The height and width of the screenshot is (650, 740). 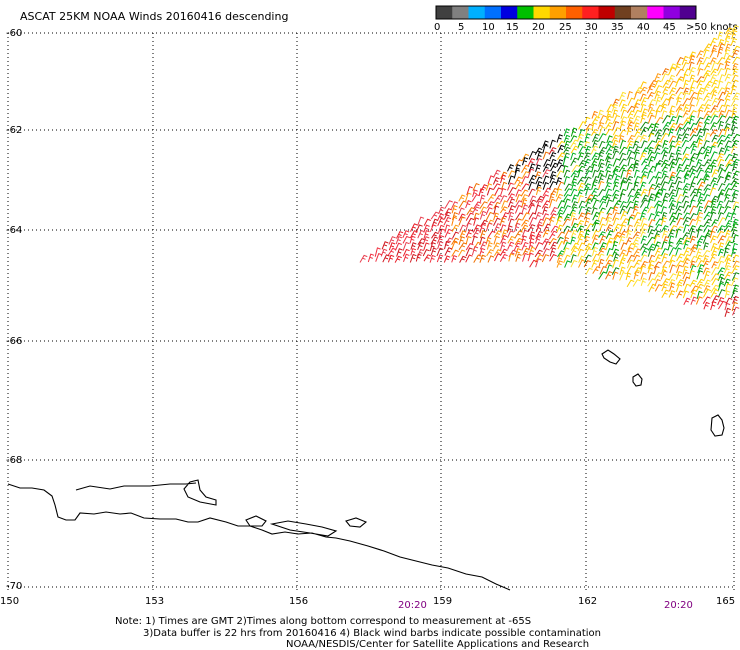 What do you see at coordinates (437, 27) in the screenshot?
I see `legend-label-0: 0` at bounding box center [437, 27].